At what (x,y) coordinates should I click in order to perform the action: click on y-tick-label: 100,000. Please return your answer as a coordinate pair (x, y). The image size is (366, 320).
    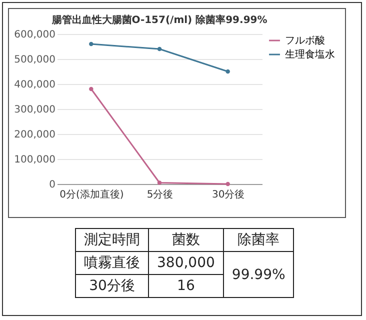
    Looking at the image, I should click on (35, 160).